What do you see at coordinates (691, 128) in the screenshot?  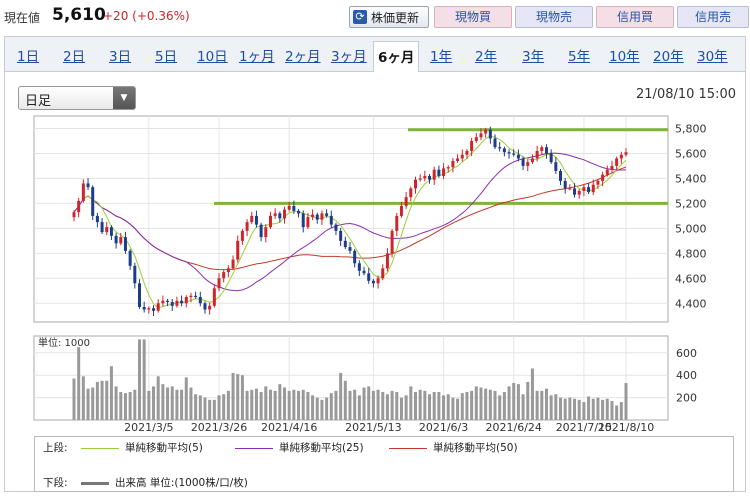 I see `price-tick-label: 5,800` at bounding box center [691, 128].